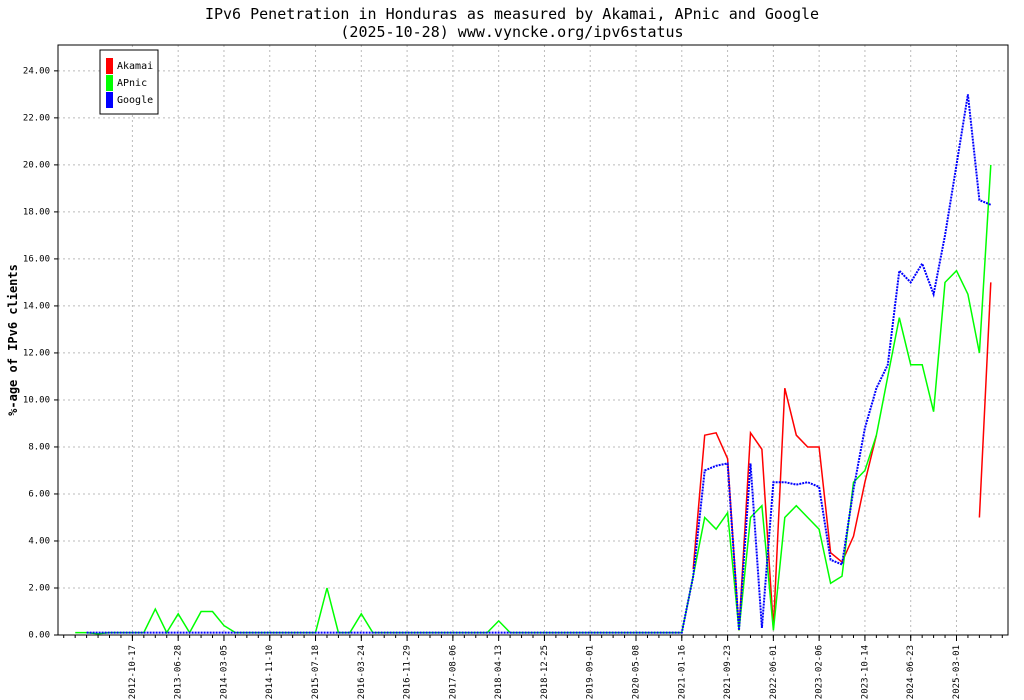  Describe the element at coordinates (13, 340) in the screenshot. I see `y-axis-label: %-age of IPv6 clients` at that location.